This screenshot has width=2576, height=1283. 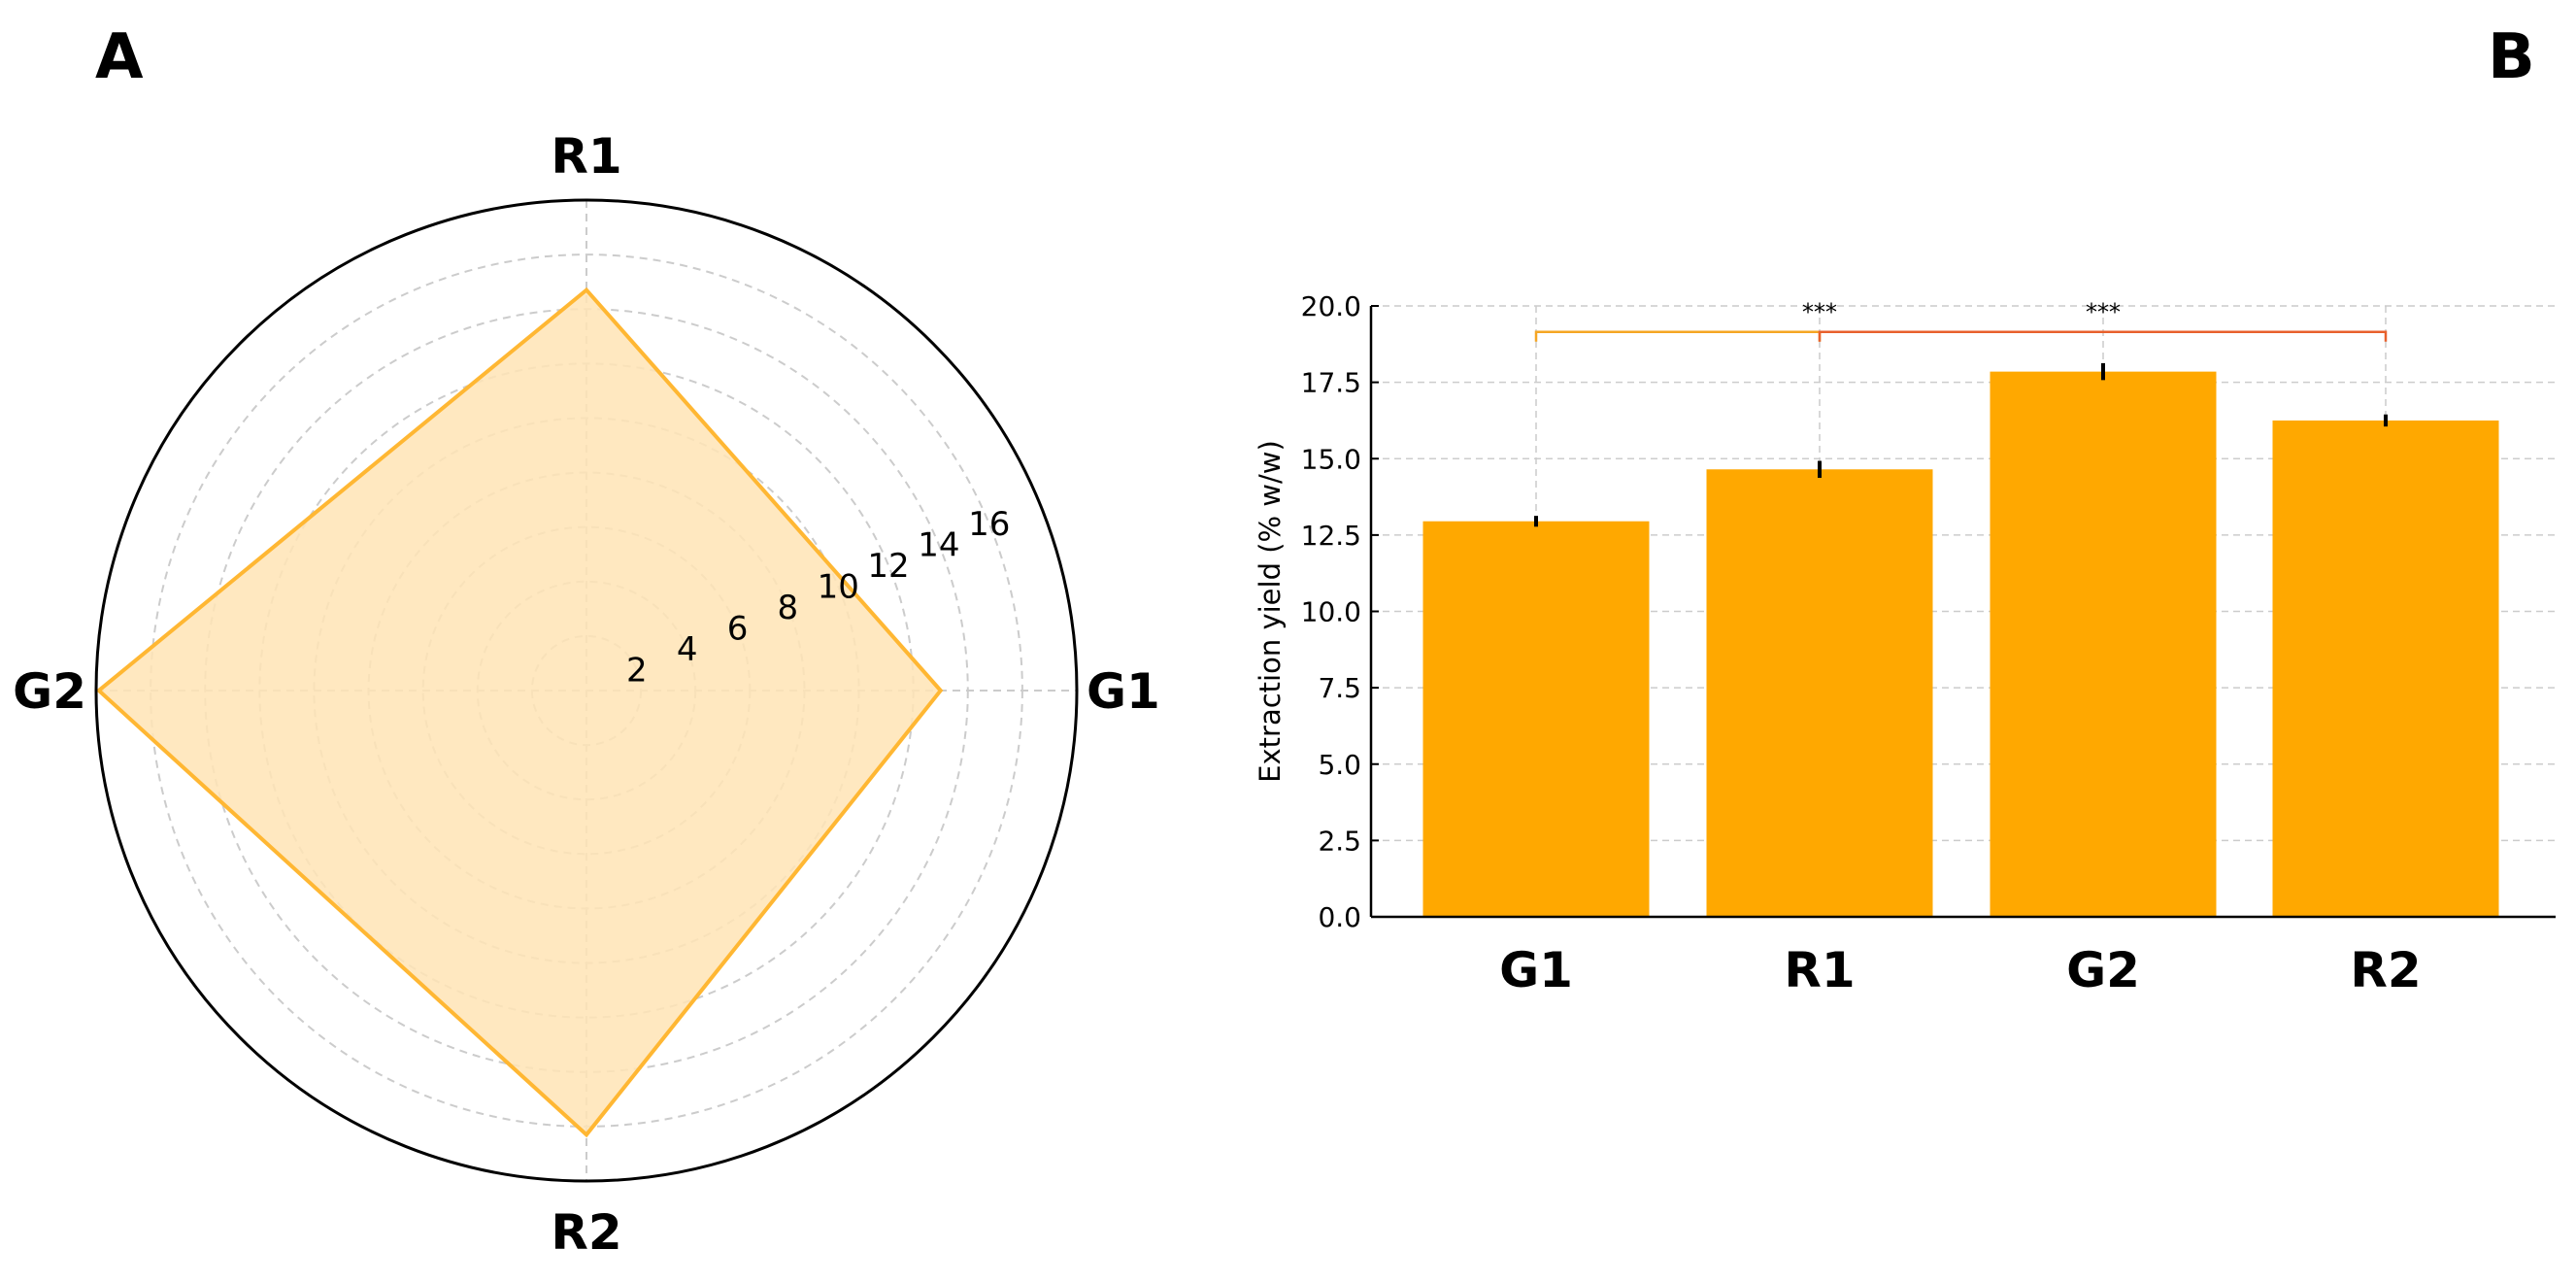 I want to click on x-category-label: R2, so click(x=2386, y=970).